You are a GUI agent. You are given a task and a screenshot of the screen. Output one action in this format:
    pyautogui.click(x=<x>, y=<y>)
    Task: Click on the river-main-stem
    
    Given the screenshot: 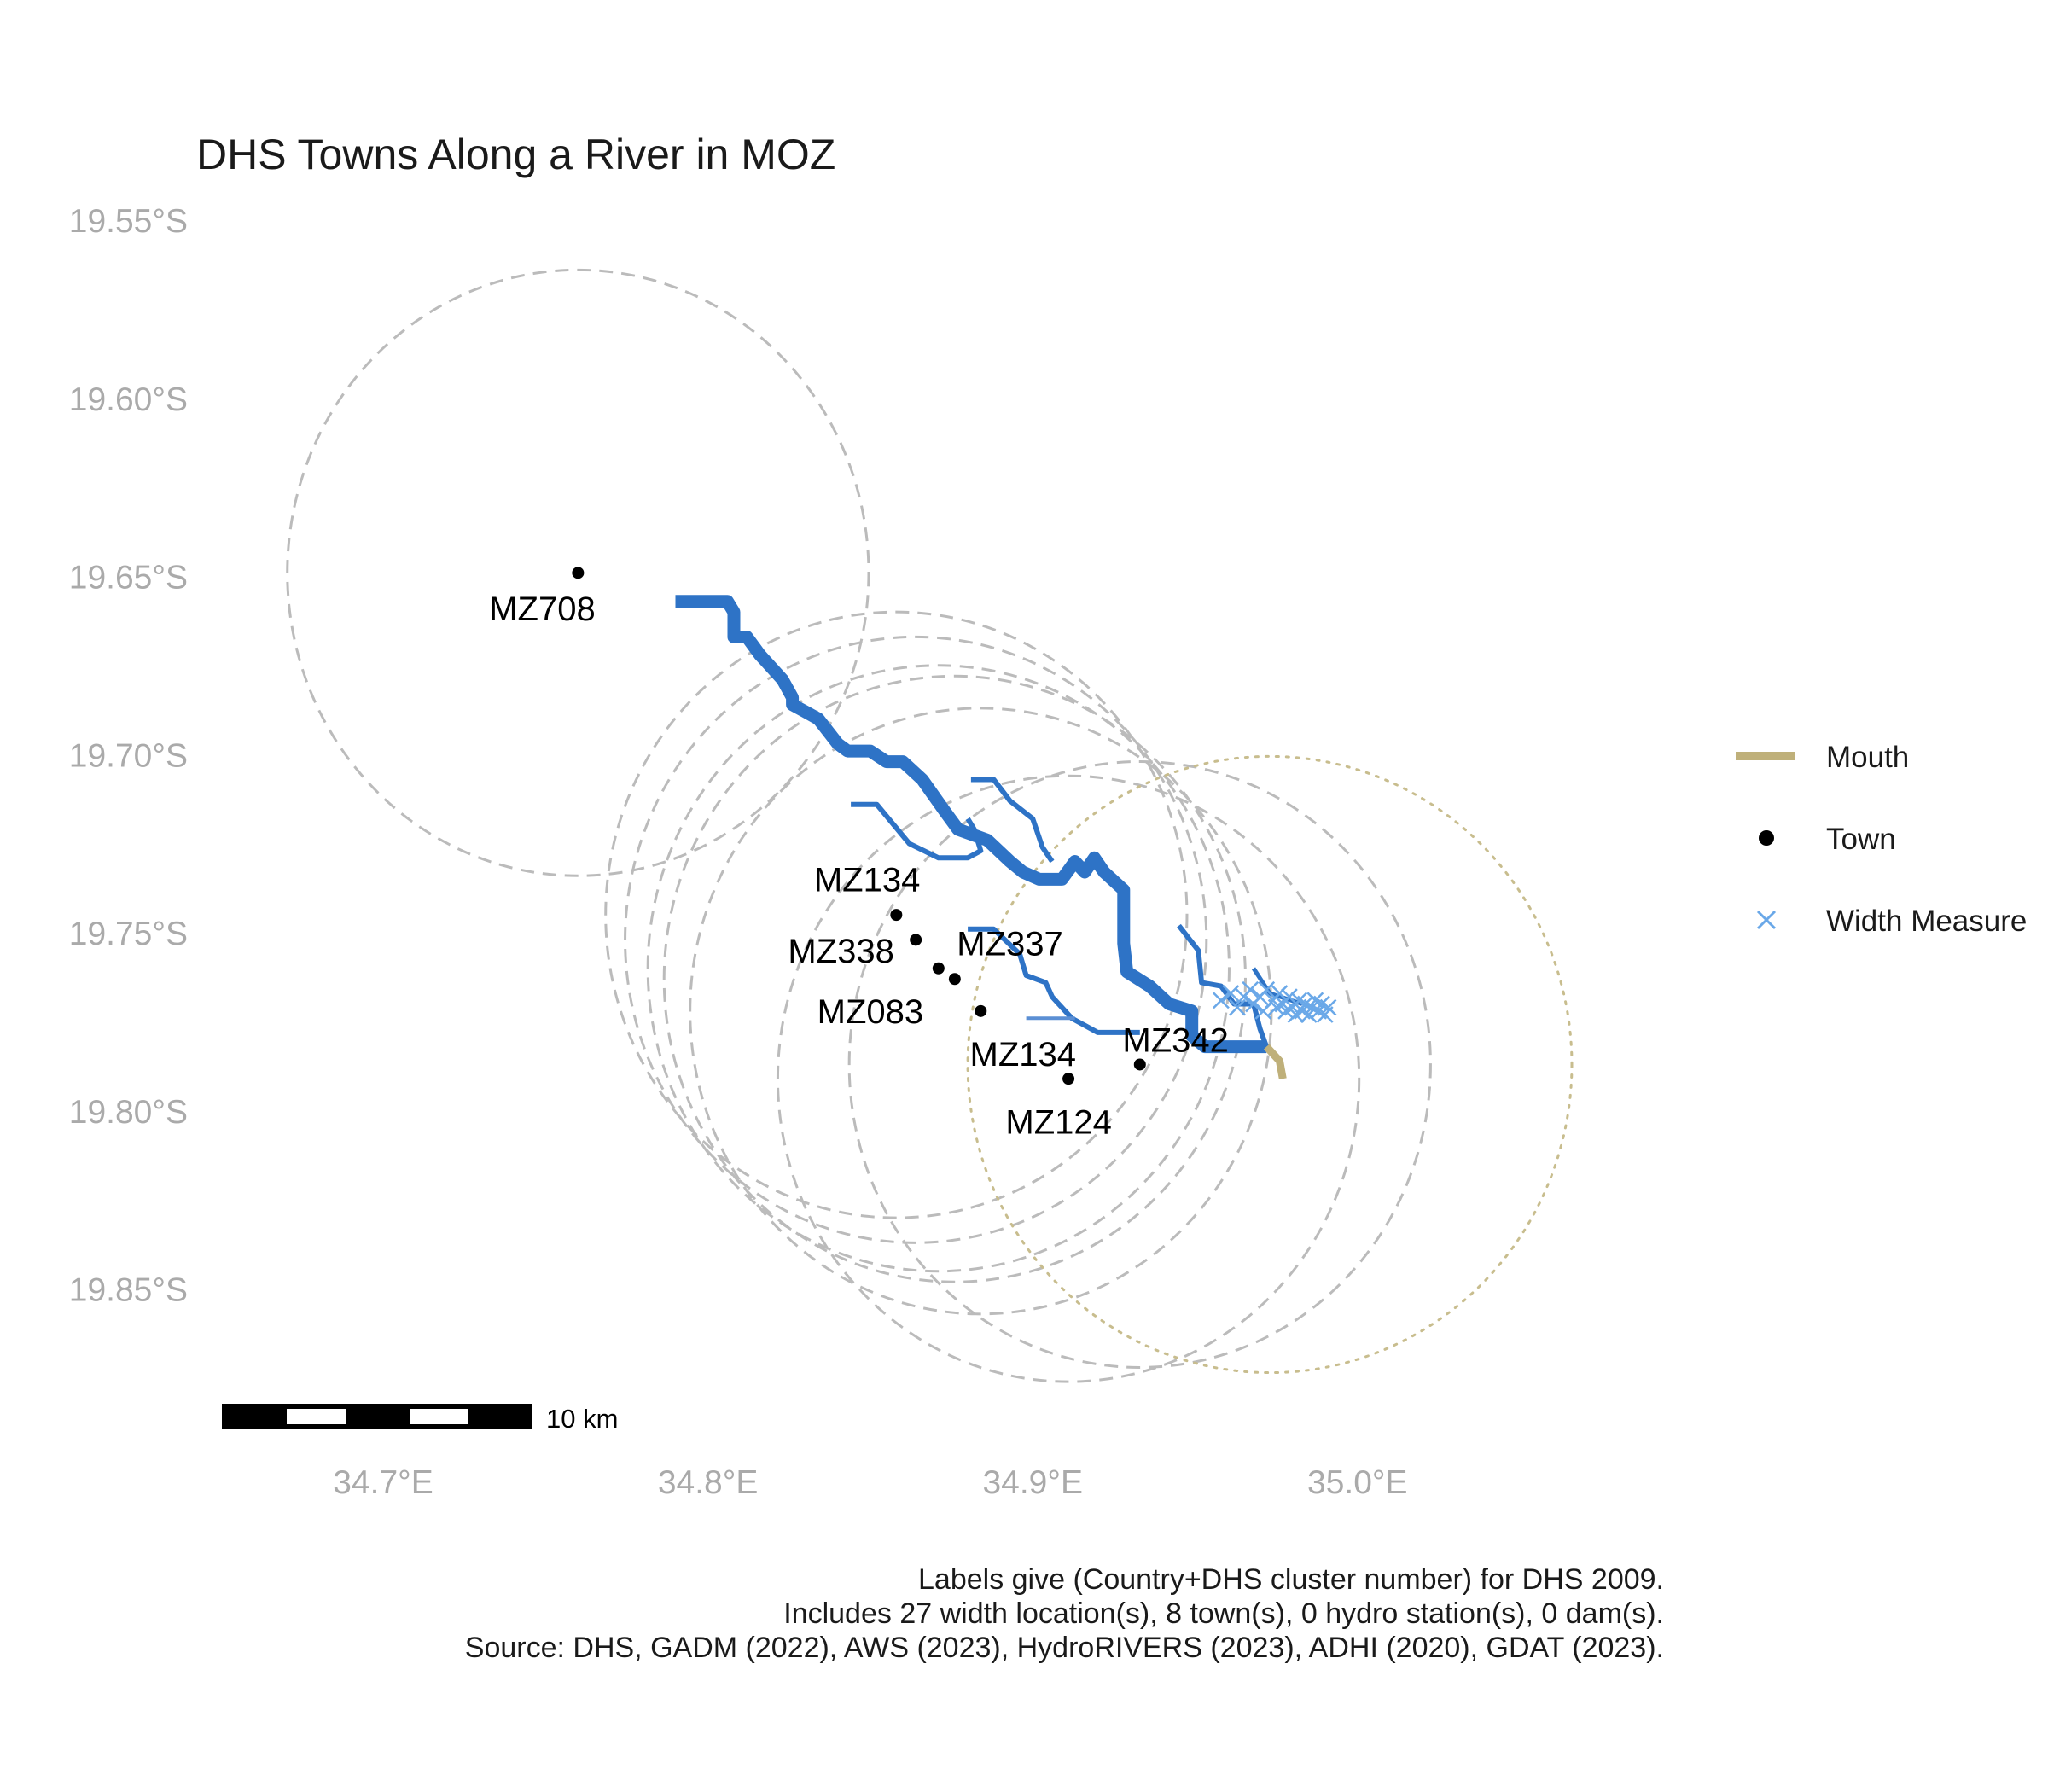 What is the action you would take?
    pyautogui.click(x=971, y=824)
    